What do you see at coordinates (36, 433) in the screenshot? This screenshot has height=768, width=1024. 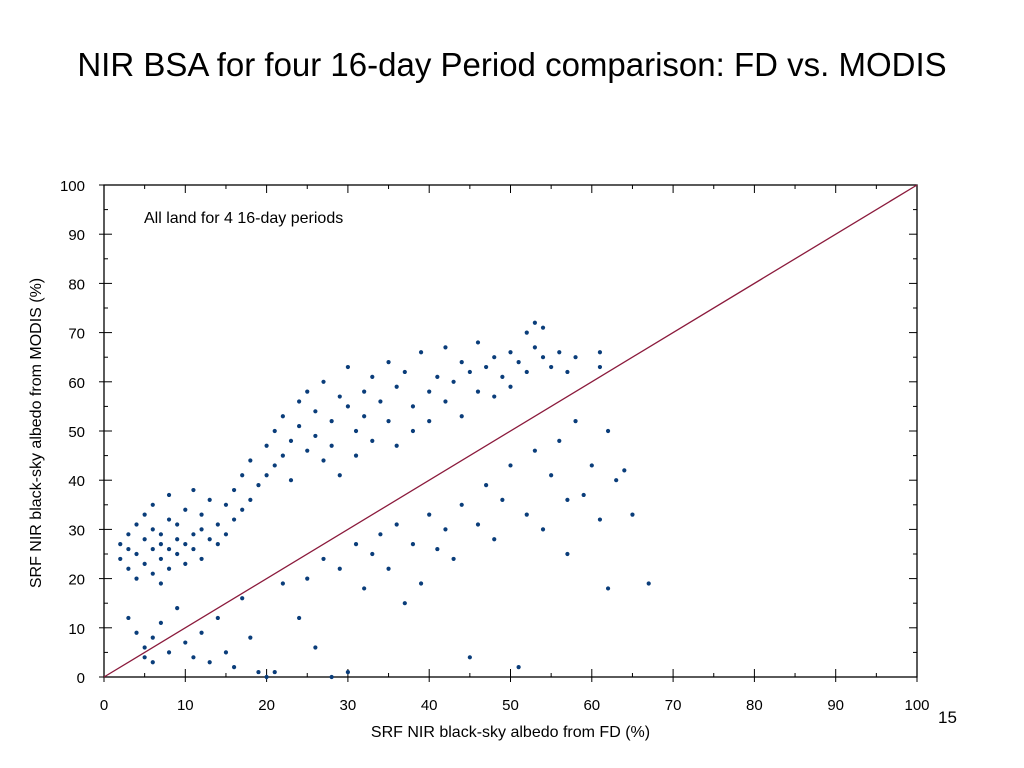 I see `y-axis-label: SRF NIR black-sky albedo from MODIS (%)` at bounding box center [36, 433].